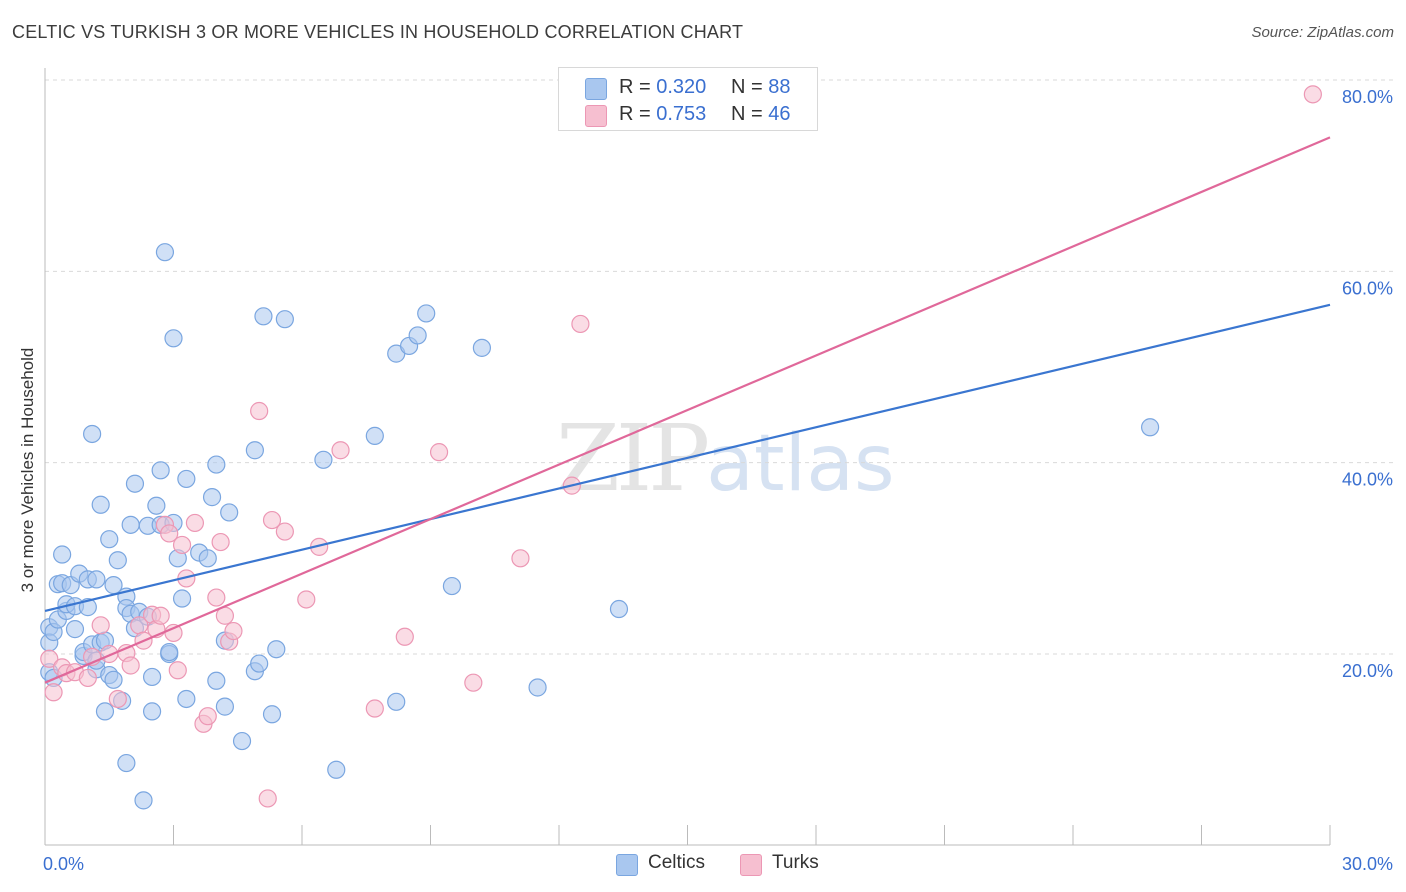 This screenshot has height=892, width=1406. What do you see at coordinates (1367, 864) in the screenshot?
I see `x-tick-label: 30.0%` at bounding box center [1367, 864].